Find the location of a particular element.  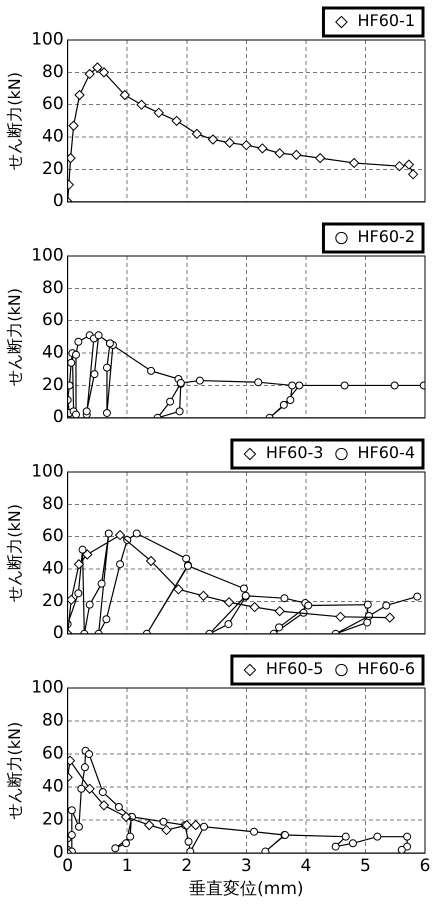

x-tick-label: 5 is located at coordinates (365, 866).